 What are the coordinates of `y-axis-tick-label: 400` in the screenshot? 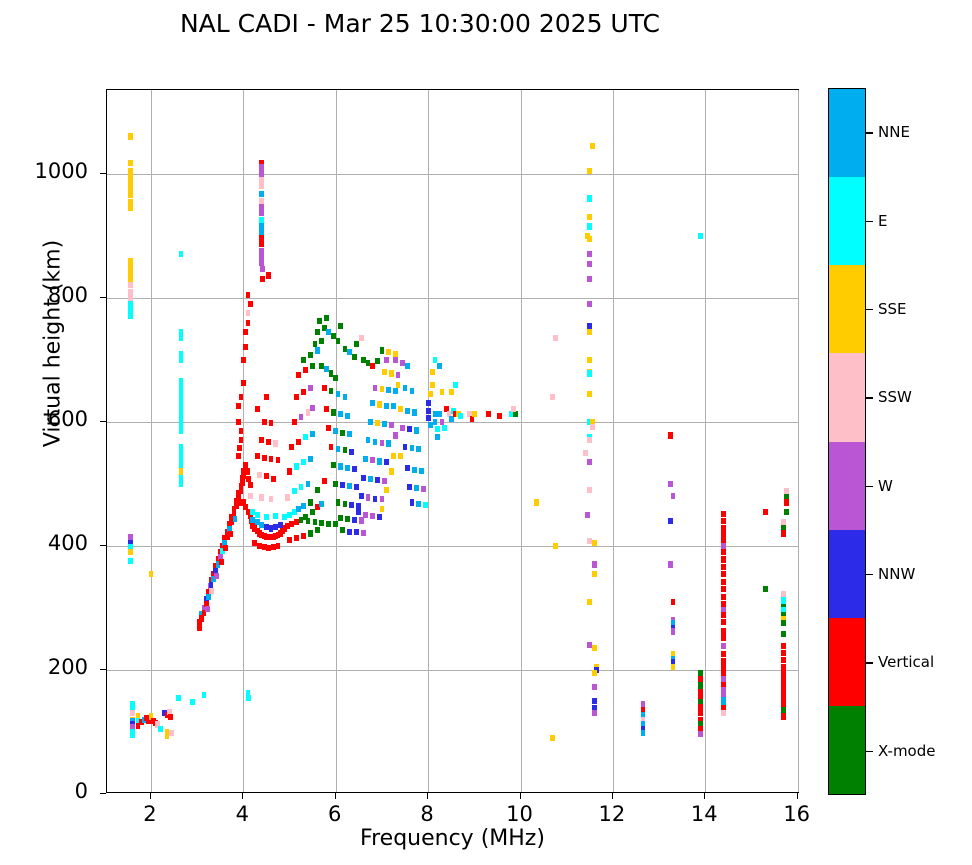 It's located at (67, 542).